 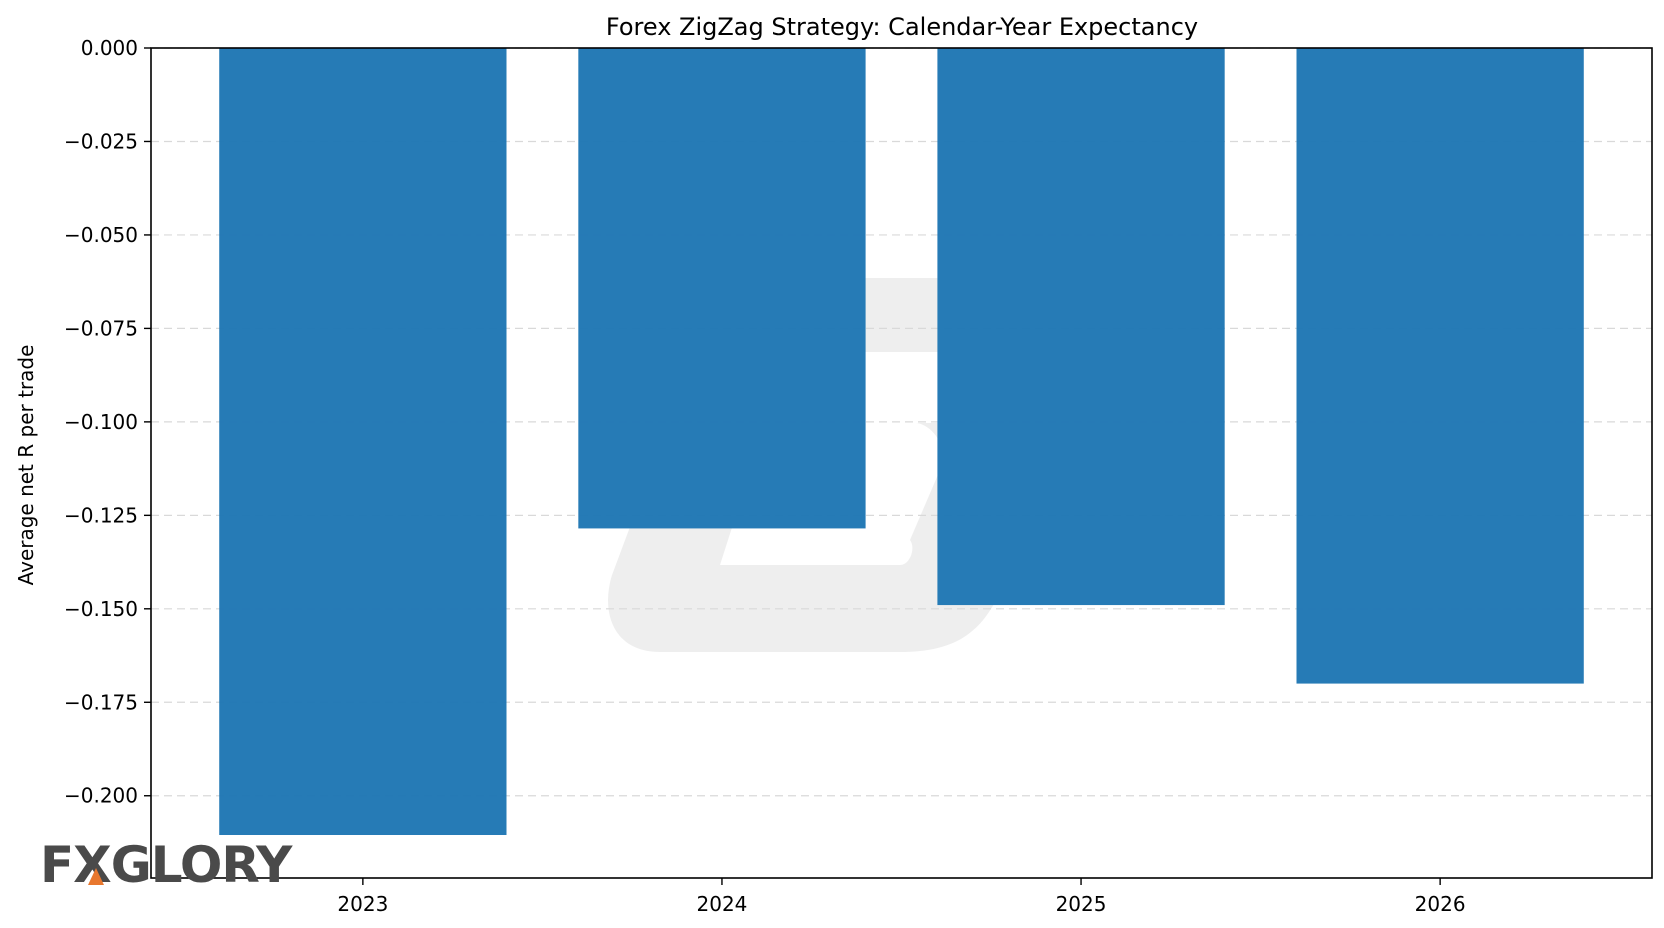 I want to click on bar-2023, so click(x=363, y=442).